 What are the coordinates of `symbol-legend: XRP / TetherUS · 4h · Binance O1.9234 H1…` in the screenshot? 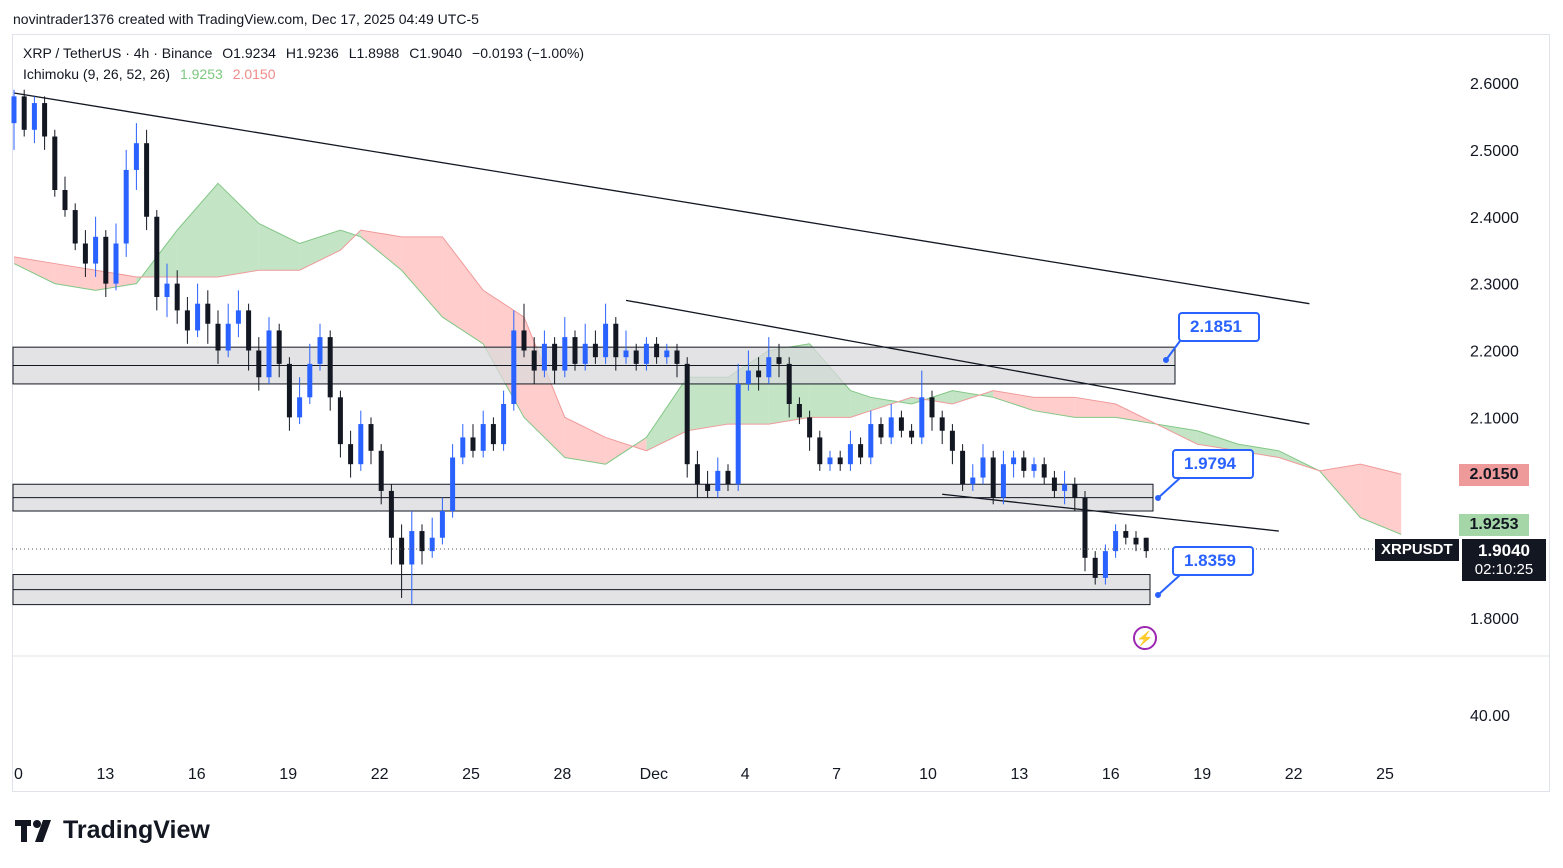 It's located at (306, 53).